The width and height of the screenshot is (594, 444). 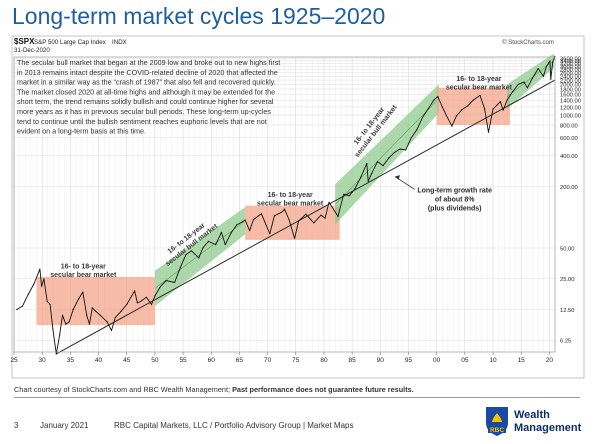 What do you see at coordinates (43, 360) in the screenshot?
I see `x-tick-label: 30` at bounding box center [43, 360].